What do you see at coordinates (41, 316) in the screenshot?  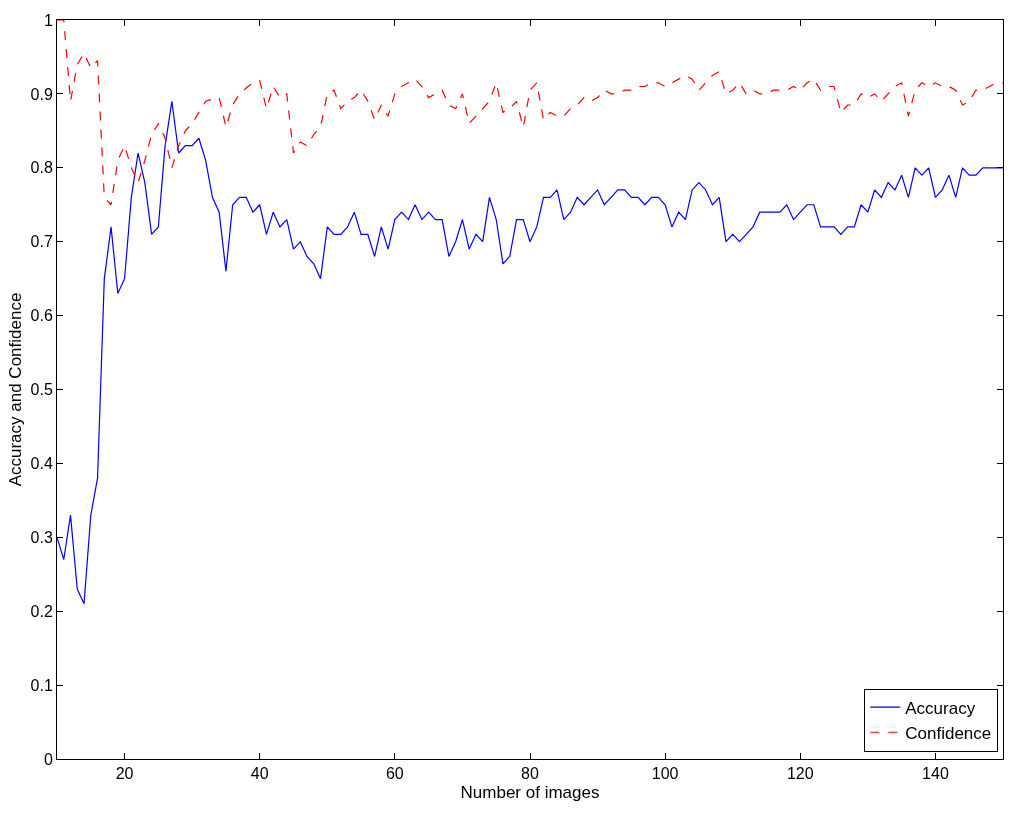 I see `y-tick-label: 0.6` at bounding box center [41, 316].